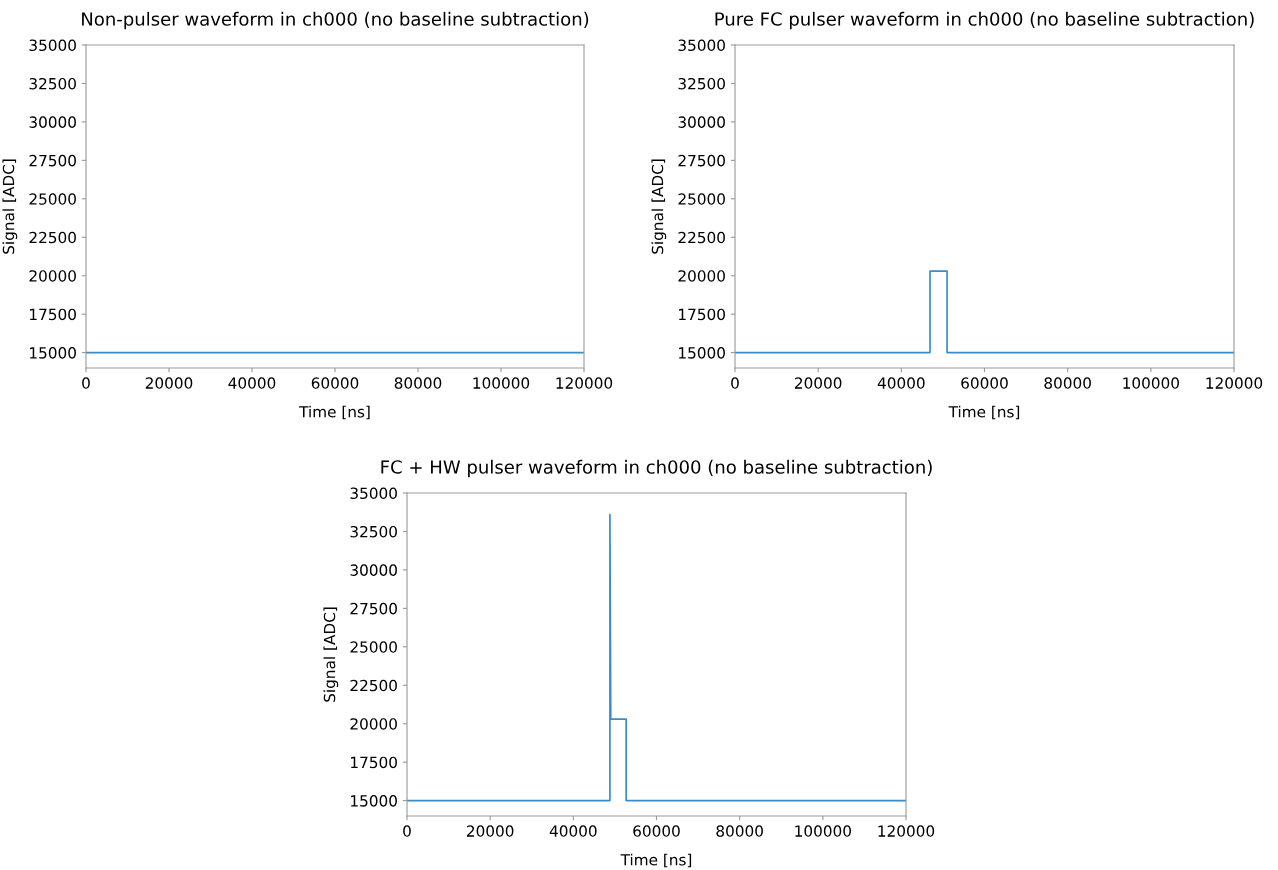  What do you see at coordinates (335, 20) in the screenshot?
I see `chart-title: Non-pulser waveform in ch000 (no baseline subtraction)` at bounding box center [335, 20].